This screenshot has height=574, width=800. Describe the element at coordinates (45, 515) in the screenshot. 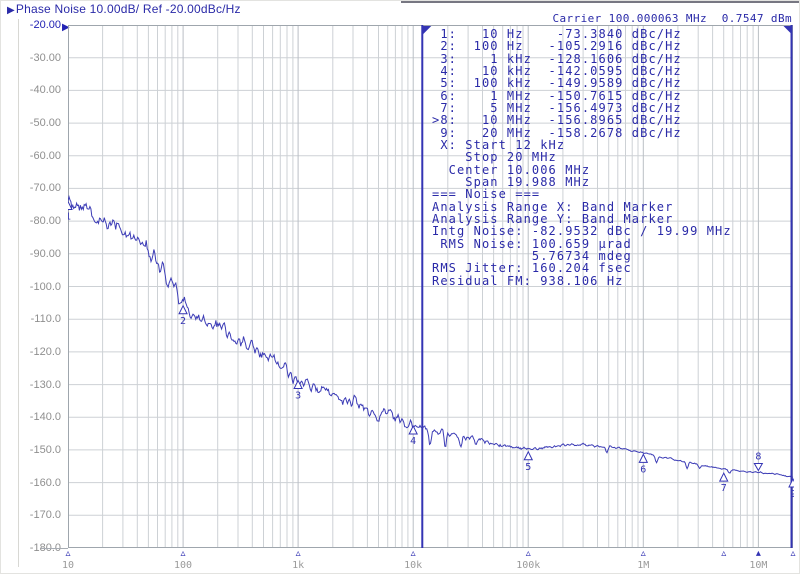

I see `y-axis-label: -170.0` at that location.